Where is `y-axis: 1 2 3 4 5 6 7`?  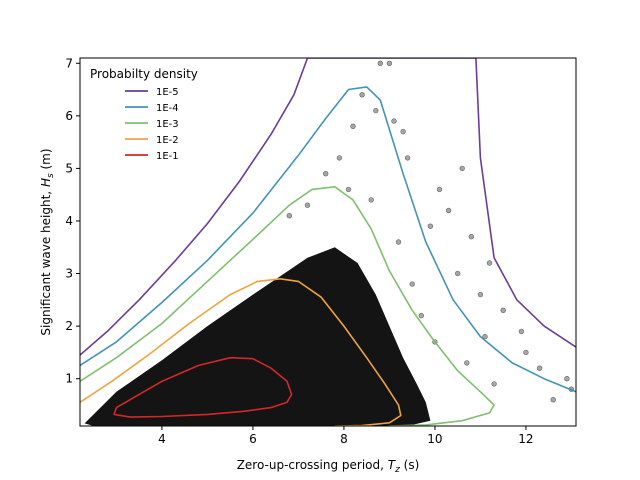 y-axis: 1 2 3 4 5 6 7 is located at coordinates (72, 221).